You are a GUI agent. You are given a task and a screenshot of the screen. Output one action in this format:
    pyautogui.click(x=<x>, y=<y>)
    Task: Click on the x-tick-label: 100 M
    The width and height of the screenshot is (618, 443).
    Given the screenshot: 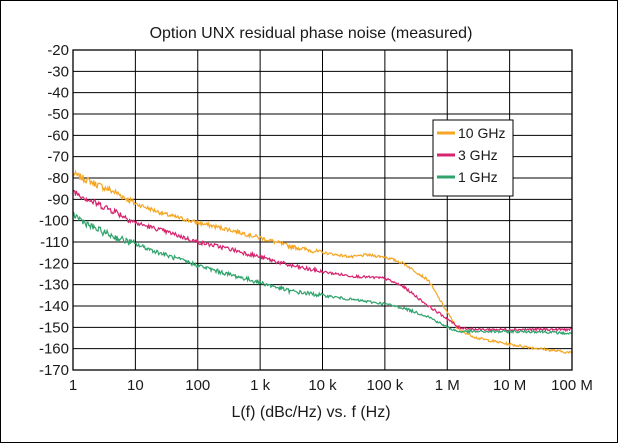 What is the action you would take?
    pyautogui.click(x=572, y=385)
    